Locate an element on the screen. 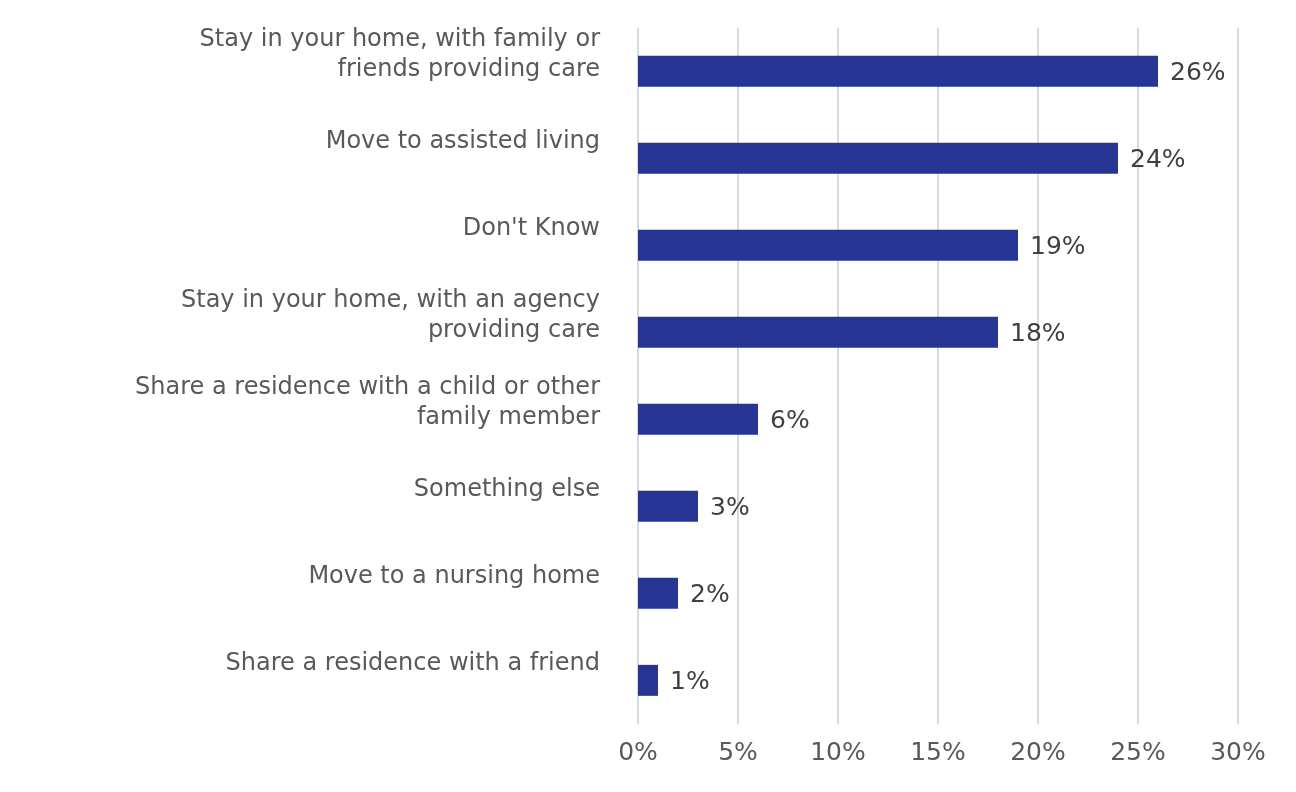 The height and width of the screenshot is (792, 1296). data-label: 6% is located at coordinates (790, 420).